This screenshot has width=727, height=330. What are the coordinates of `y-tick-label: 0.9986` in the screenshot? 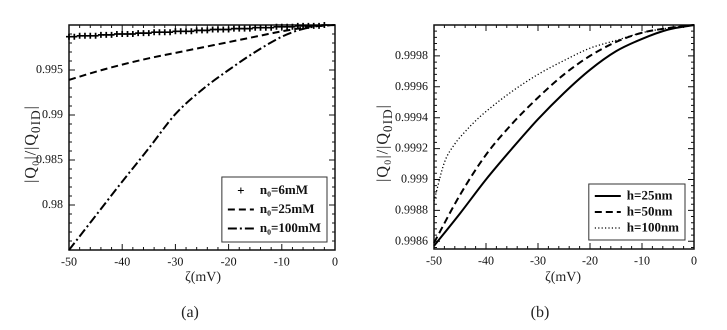 It's located at (411, 240).